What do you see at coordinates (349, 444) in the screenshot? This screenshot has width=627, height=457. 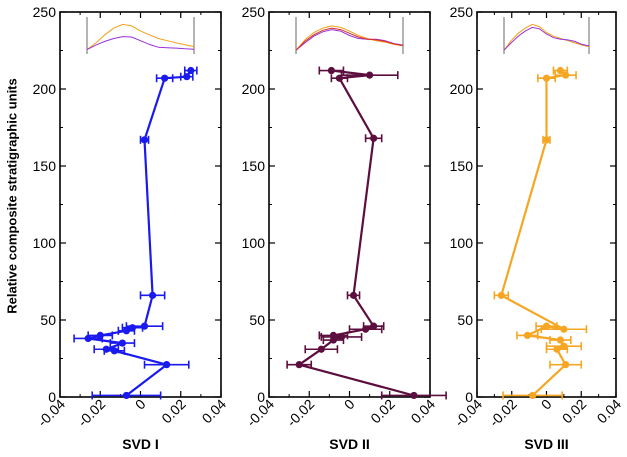 I see `x-axis-label: SVD II` at bounding box center [349, 444].